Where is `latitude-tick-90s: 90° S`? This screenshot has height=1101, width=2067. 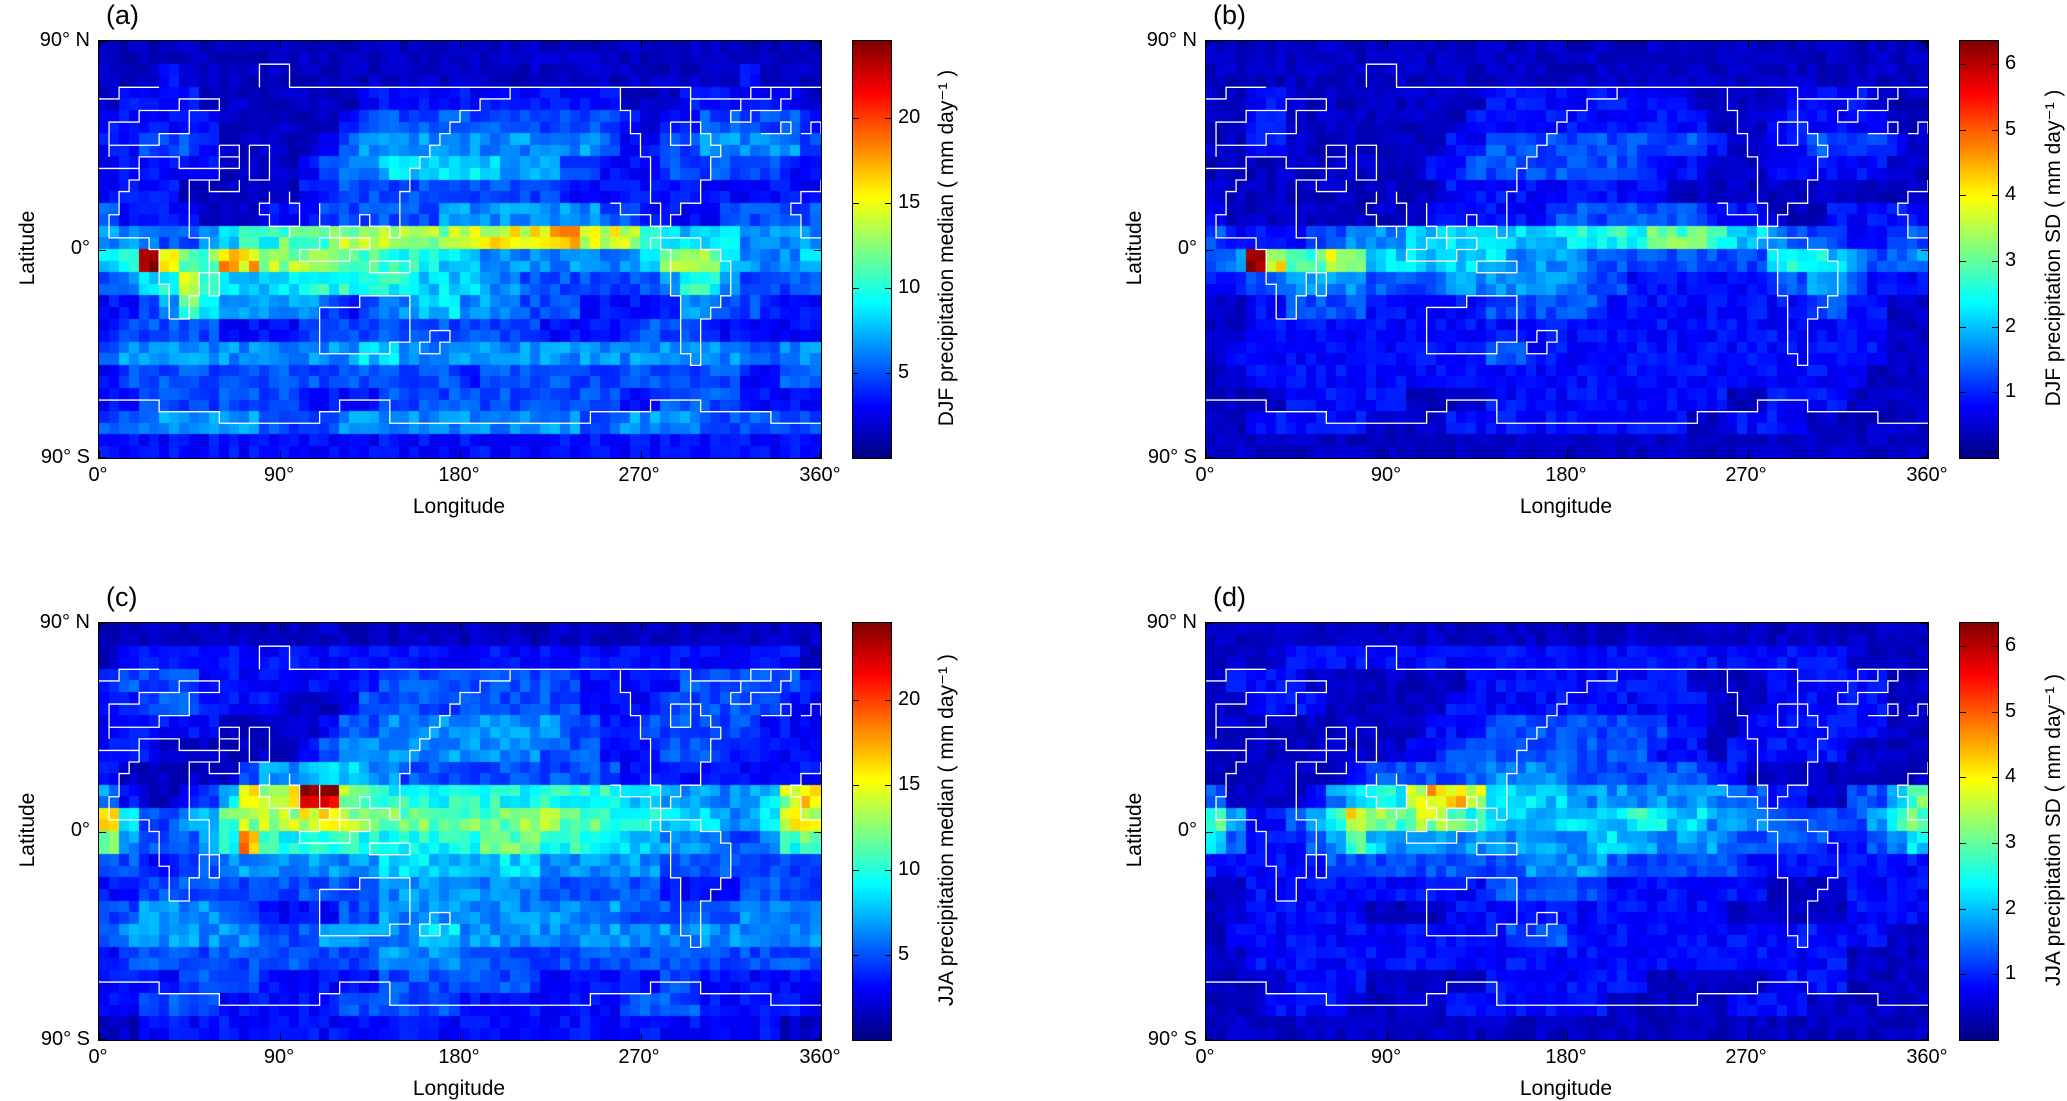
latitude-tick-90s: 90° S is located at coordinates (1172, 1039).